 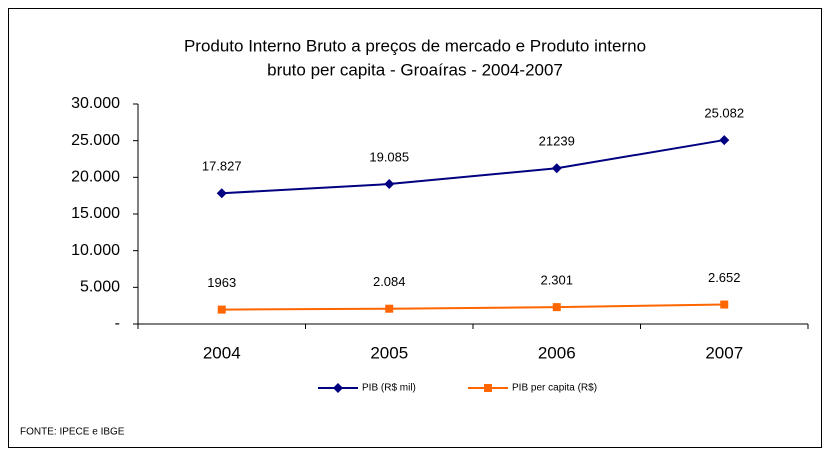 I want to click on data-label: 21239, so click(x=557, y=141).